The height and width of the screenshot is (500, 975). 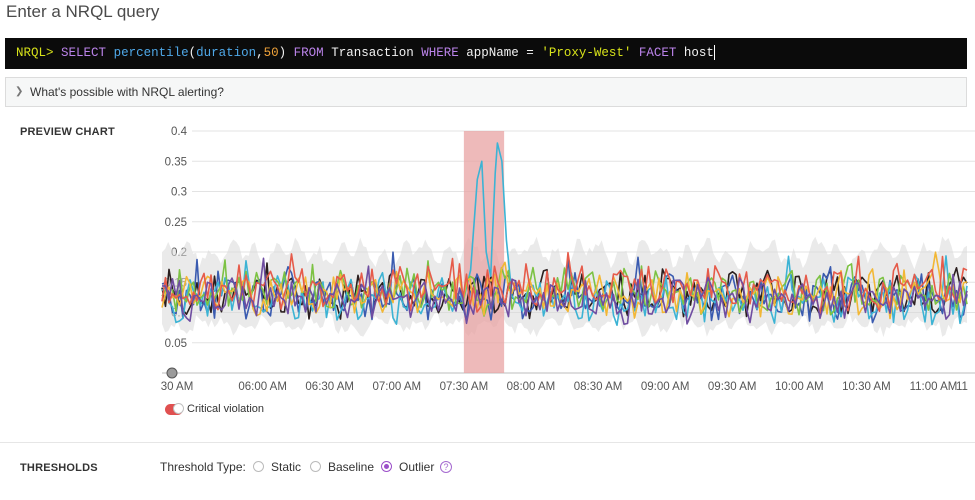 What do you see at coordinates (282, 53) in the screenshot?
I see `paren-close: )` at bounding box center [282, 53].